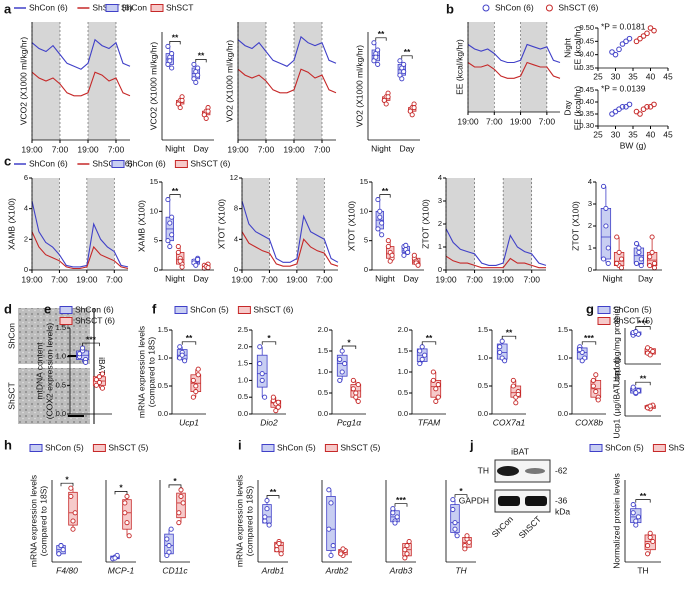 The image size is (685, 593). I want to click on box, so click(342, 365).